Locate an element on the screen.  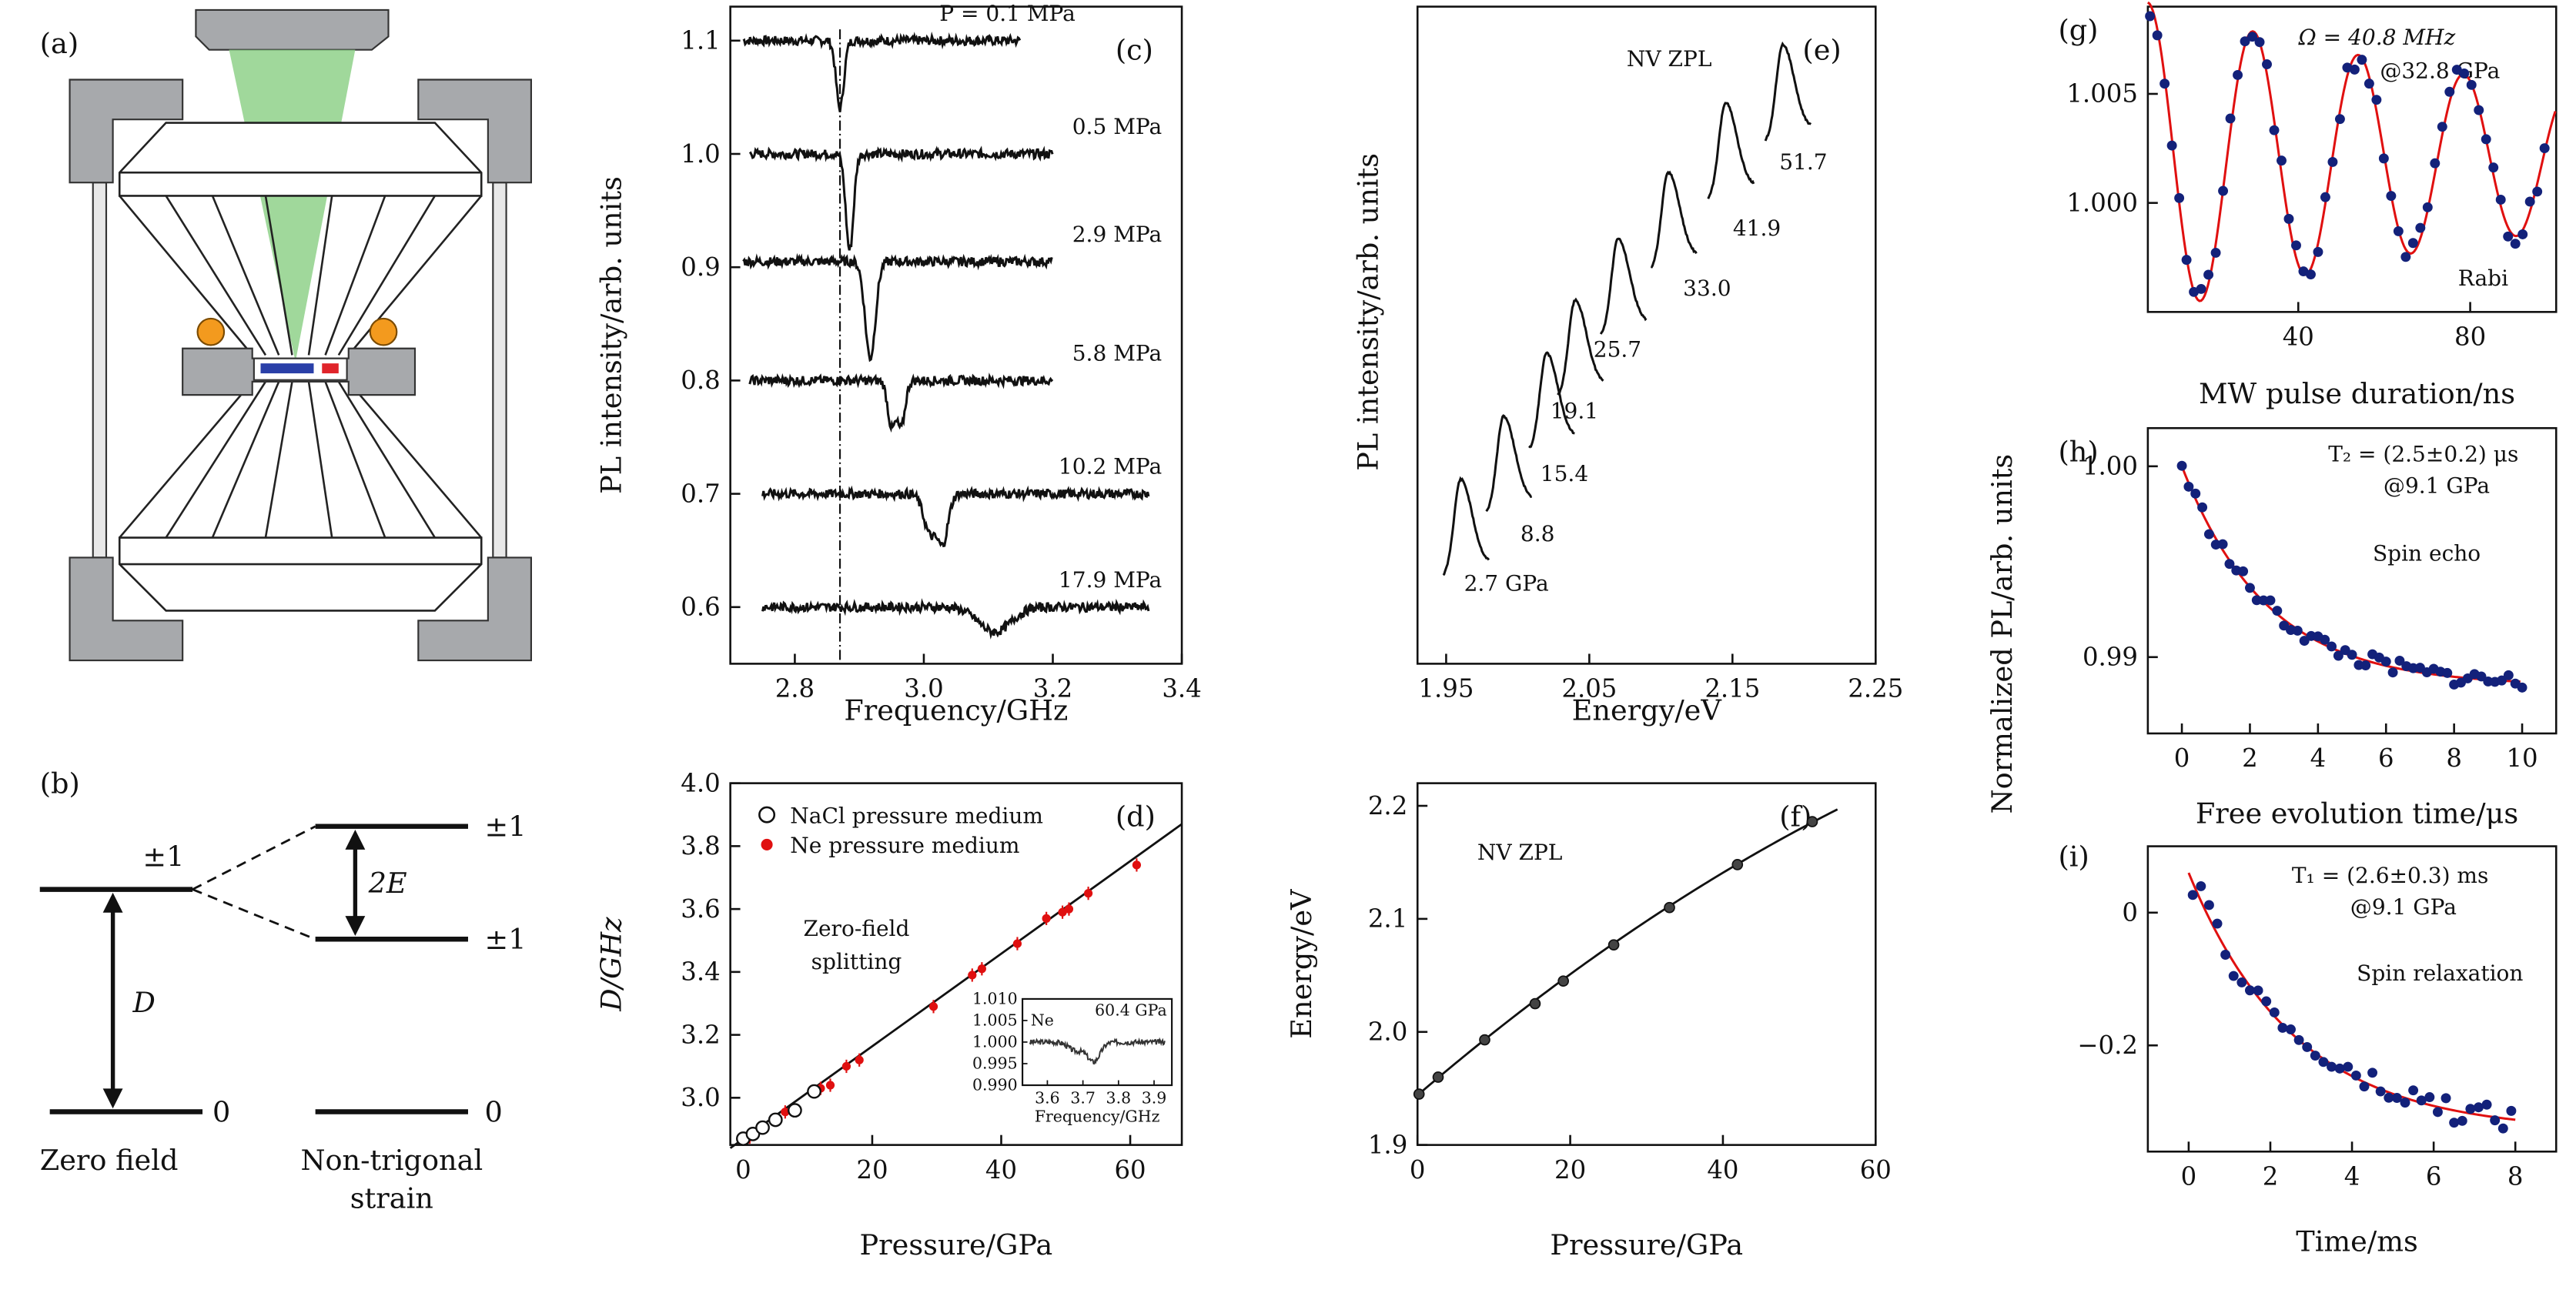
legend-marker-ne is located at coordinates (767, 844).